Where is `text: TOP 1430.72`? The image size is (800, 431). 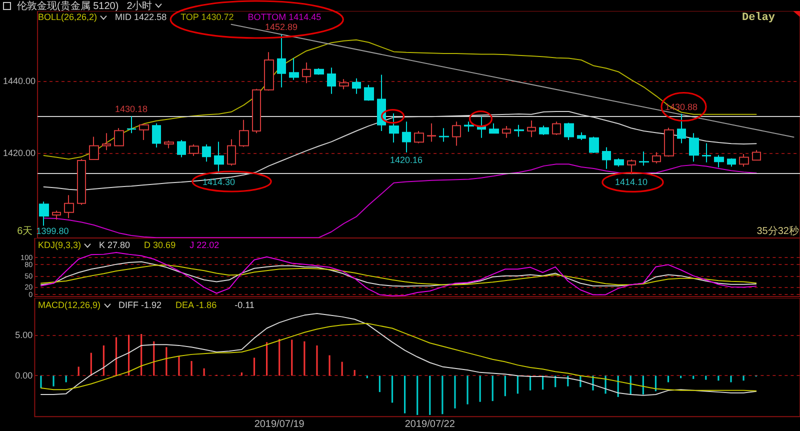
text: TOP 1430.72 is located at coordinates (207, 17).